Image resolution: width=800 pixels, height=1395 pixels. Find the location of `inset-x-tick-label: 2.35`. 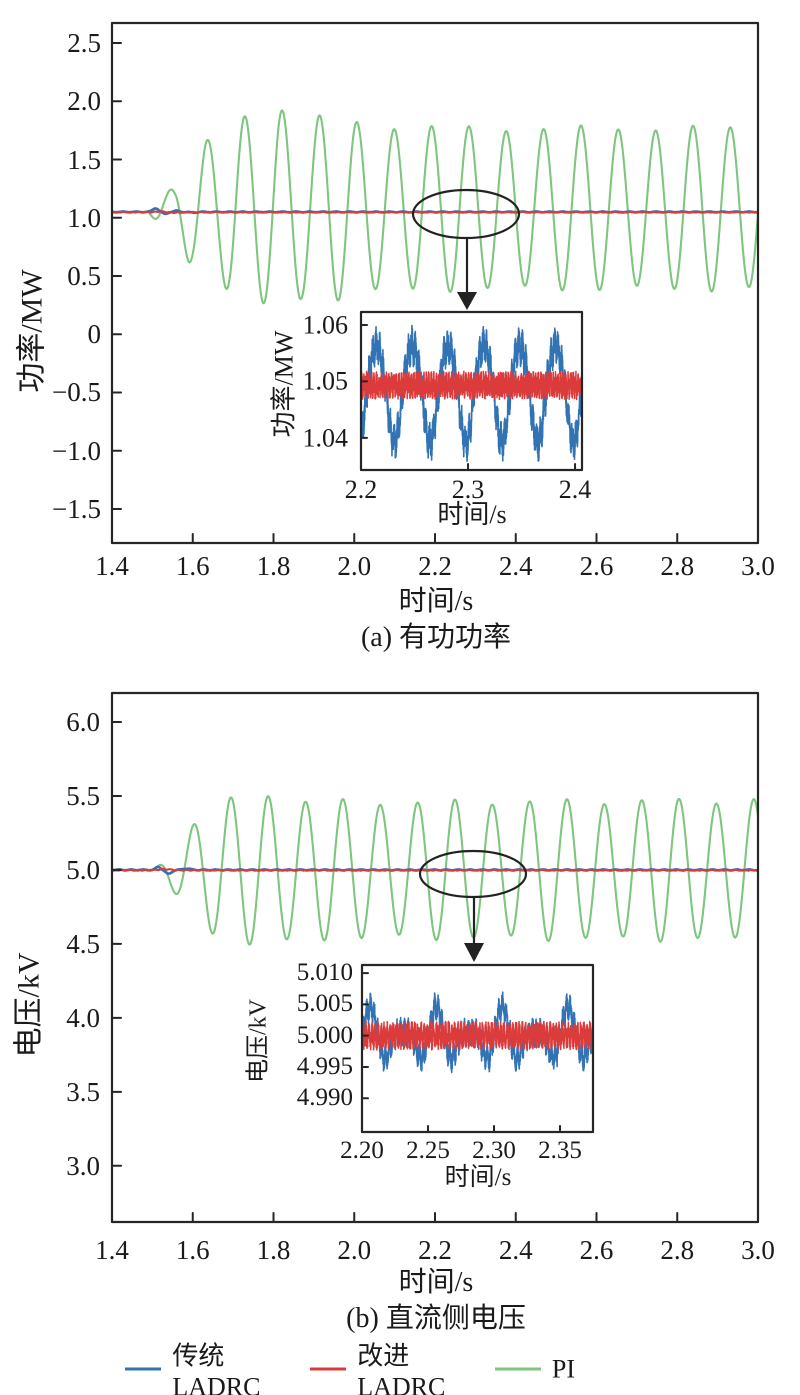

inset-x-tick-label: 2.35 is located at coordinates (560, 1150).